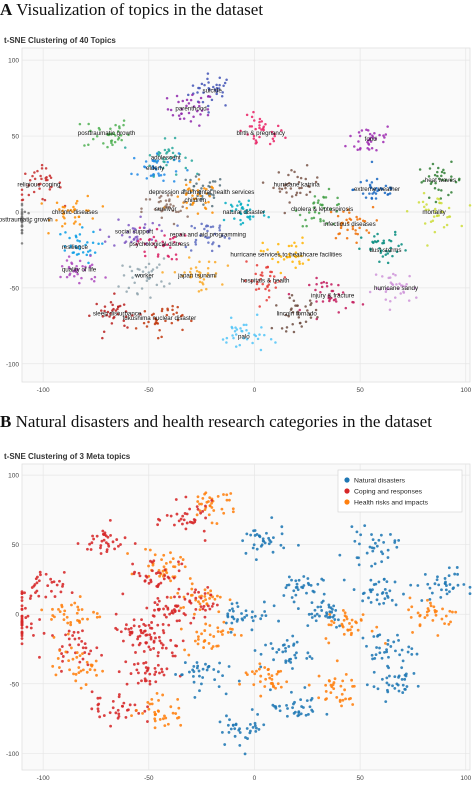 The height and width of the screenshot is (788, 474). I want to click on topic-label: repair and aid programming, so click(208, 235).